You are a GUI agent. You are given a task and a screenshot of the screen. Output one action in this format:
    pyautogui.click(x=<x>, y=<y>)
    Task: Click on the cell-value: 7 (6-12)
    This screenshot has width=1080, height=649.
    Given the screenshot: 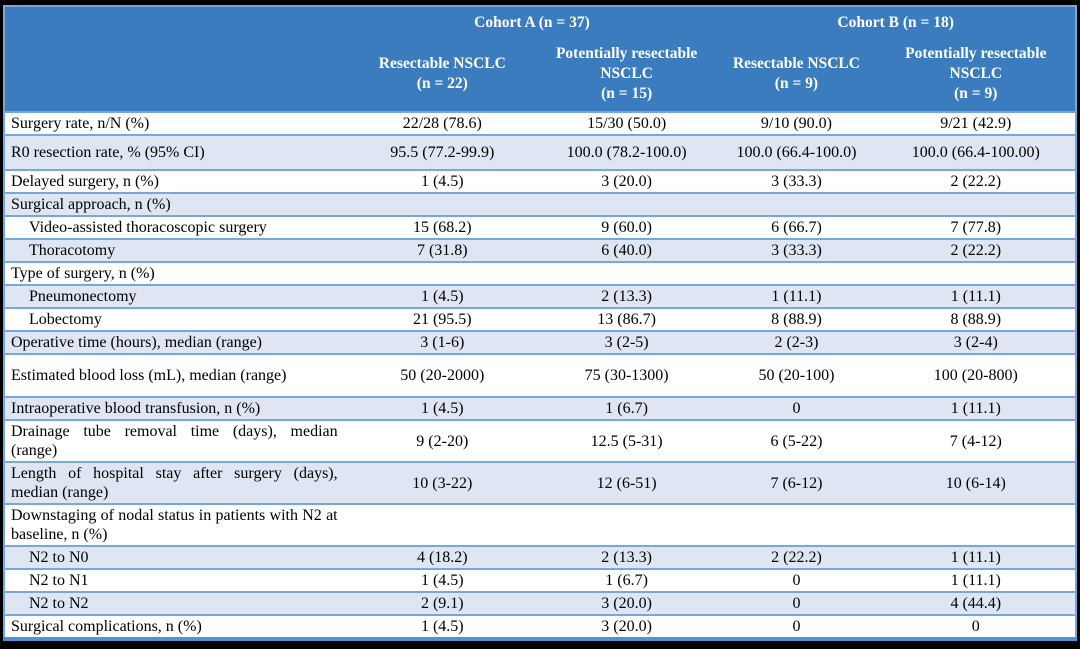 What is the action you would take?
    pyautogui.click(x=796, y=482)
    